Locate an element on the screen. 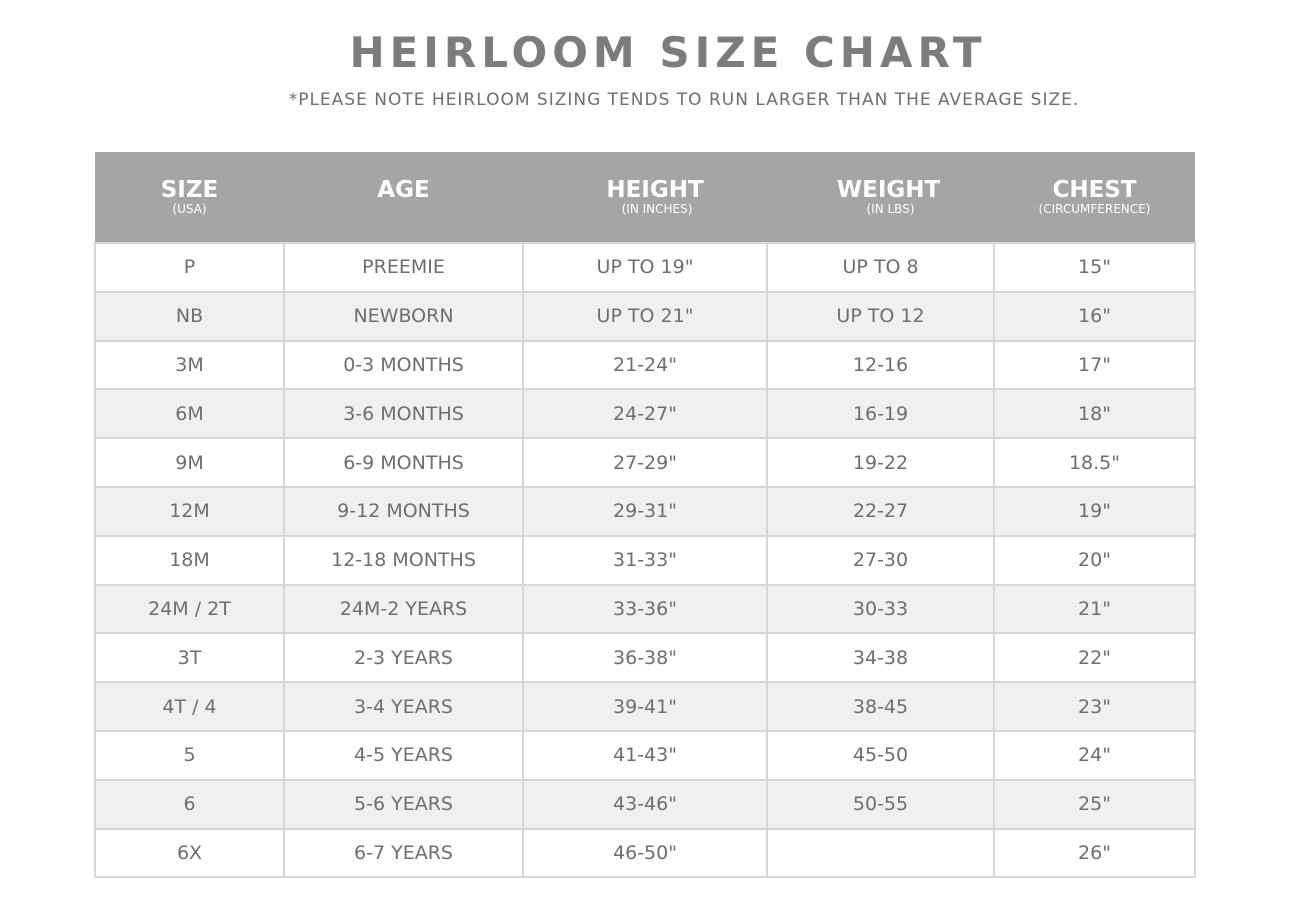  table-row: 3T 2-3 YEARS 36-38" 34-38 22" is located at coordinates (645, 658).